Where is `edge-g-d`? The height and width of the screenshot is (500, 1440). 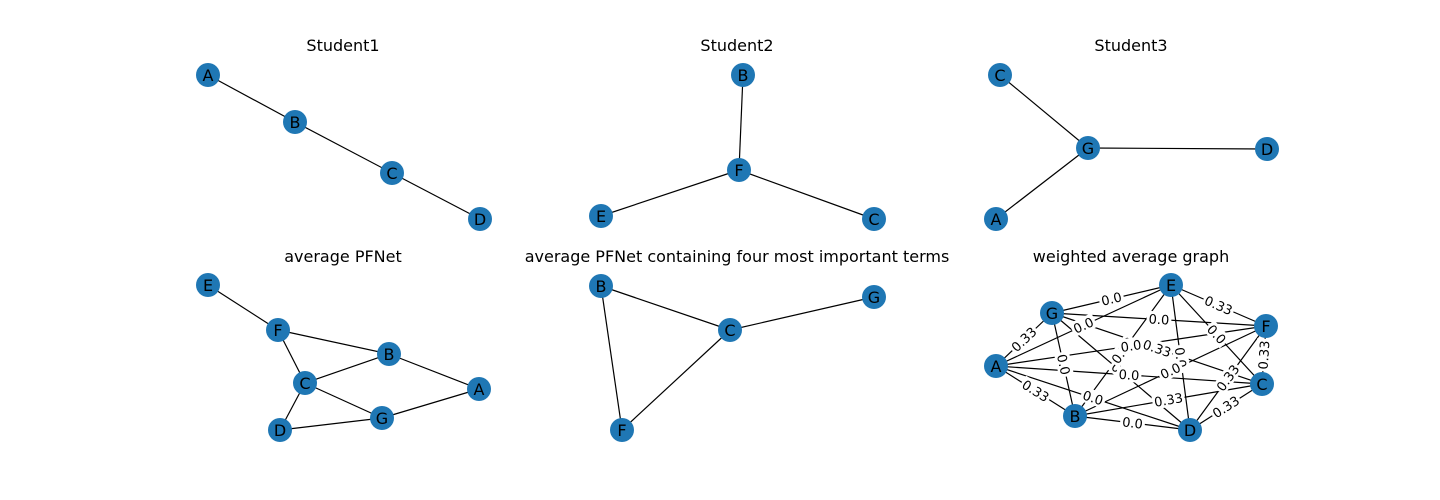
edge-g-d is located at coordinates (1177, 148).